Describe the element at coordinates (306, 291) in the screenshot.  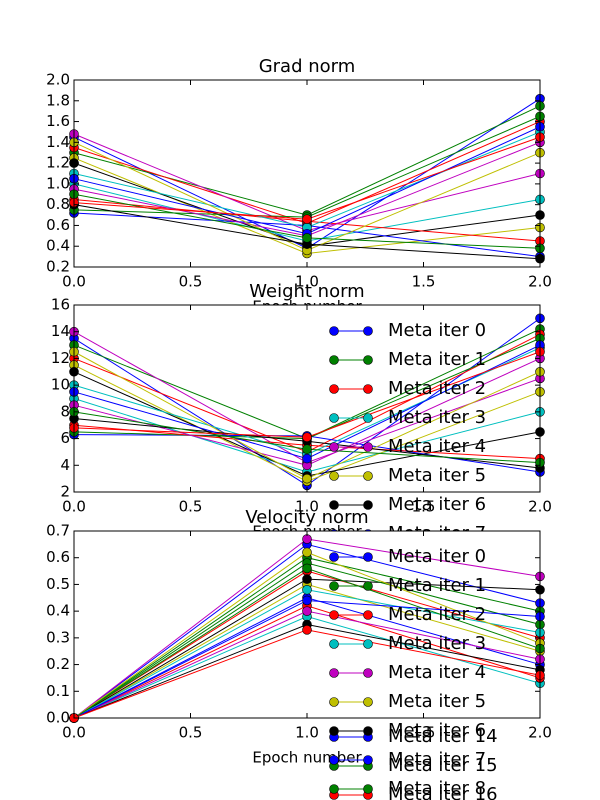
I see `subplot-title: Weight norm` at that location.